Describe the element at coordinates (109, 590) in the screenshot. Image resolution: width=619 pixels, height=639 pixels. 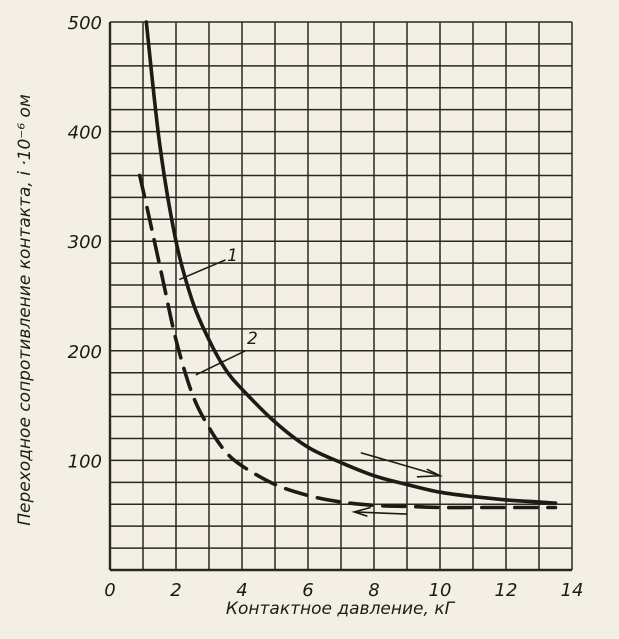
I see `x-tick-label: 0` at that location.